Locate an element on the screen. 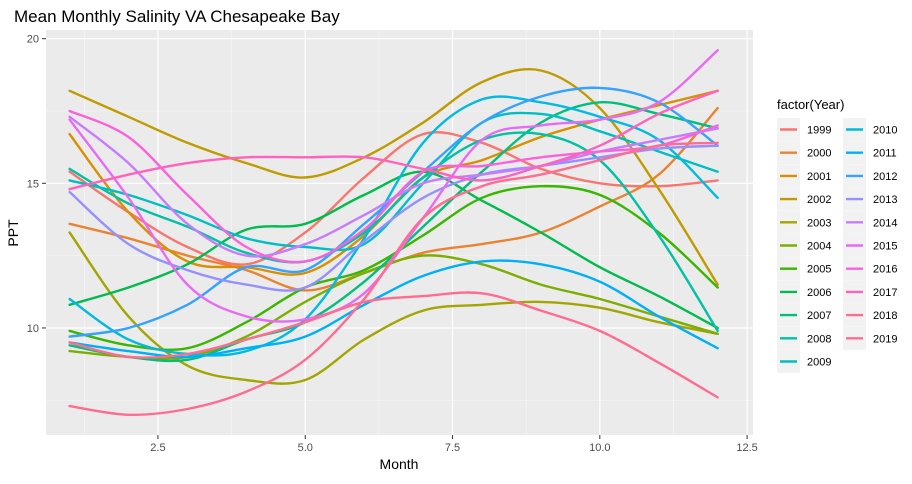 This screenshot has width=912, height=484. legend-item-2000: 2000 is located at coordinates (804, 153).